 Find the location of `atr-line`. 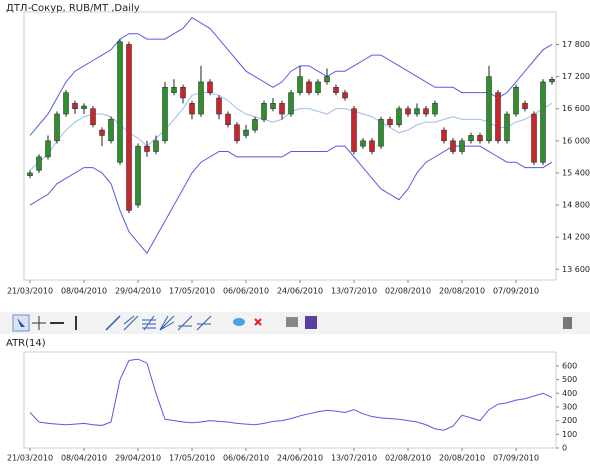

atr-line is located at coordinates (291, 394).